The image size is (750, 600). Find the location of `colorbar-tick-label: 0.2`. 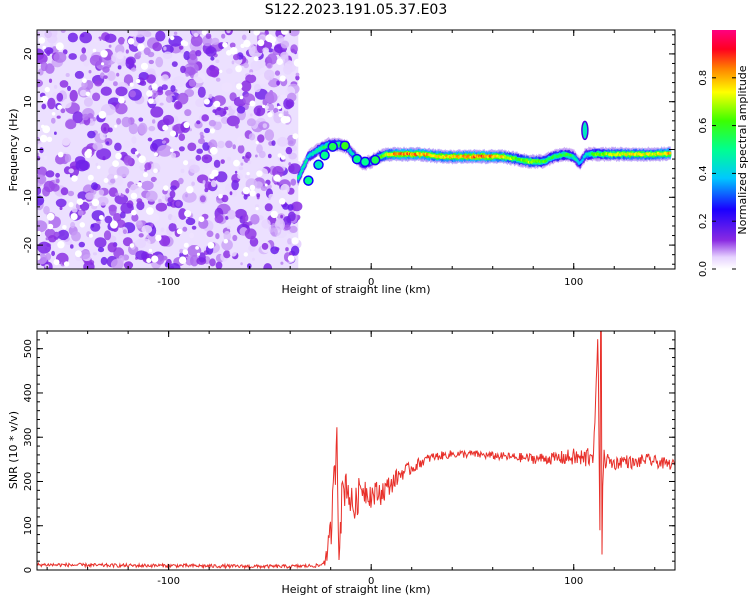

colorbar-tick-label: 0.2 is located at coordinates (703, 221).